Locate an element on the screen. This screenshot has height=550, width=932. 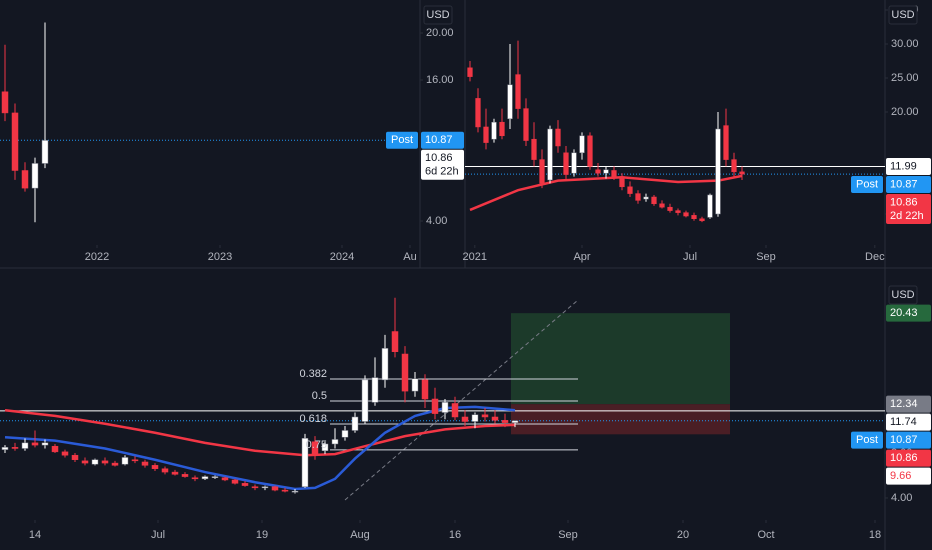
x-tick-label: Aug is located at coordinates (360, 535).